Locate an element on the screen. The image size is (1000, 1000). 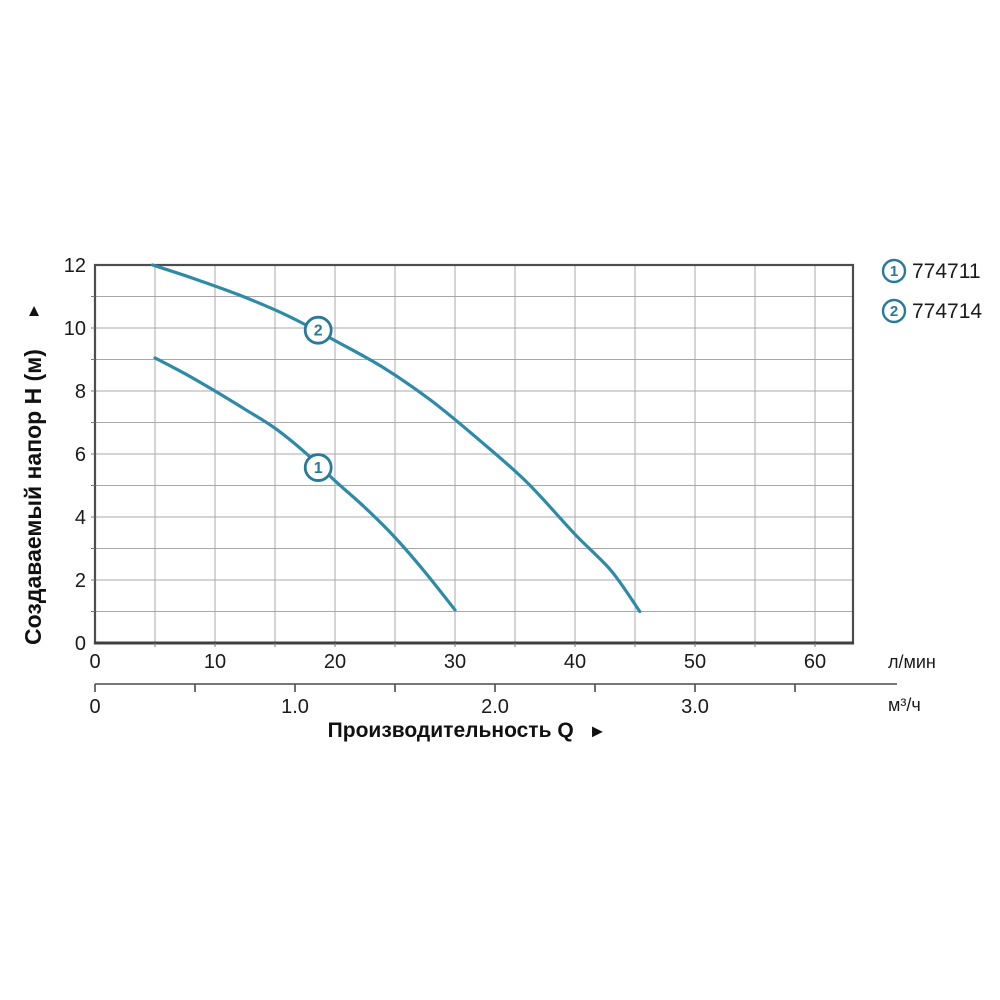
curve-marker-number-2: 2 is located at coordinates (318, 331).